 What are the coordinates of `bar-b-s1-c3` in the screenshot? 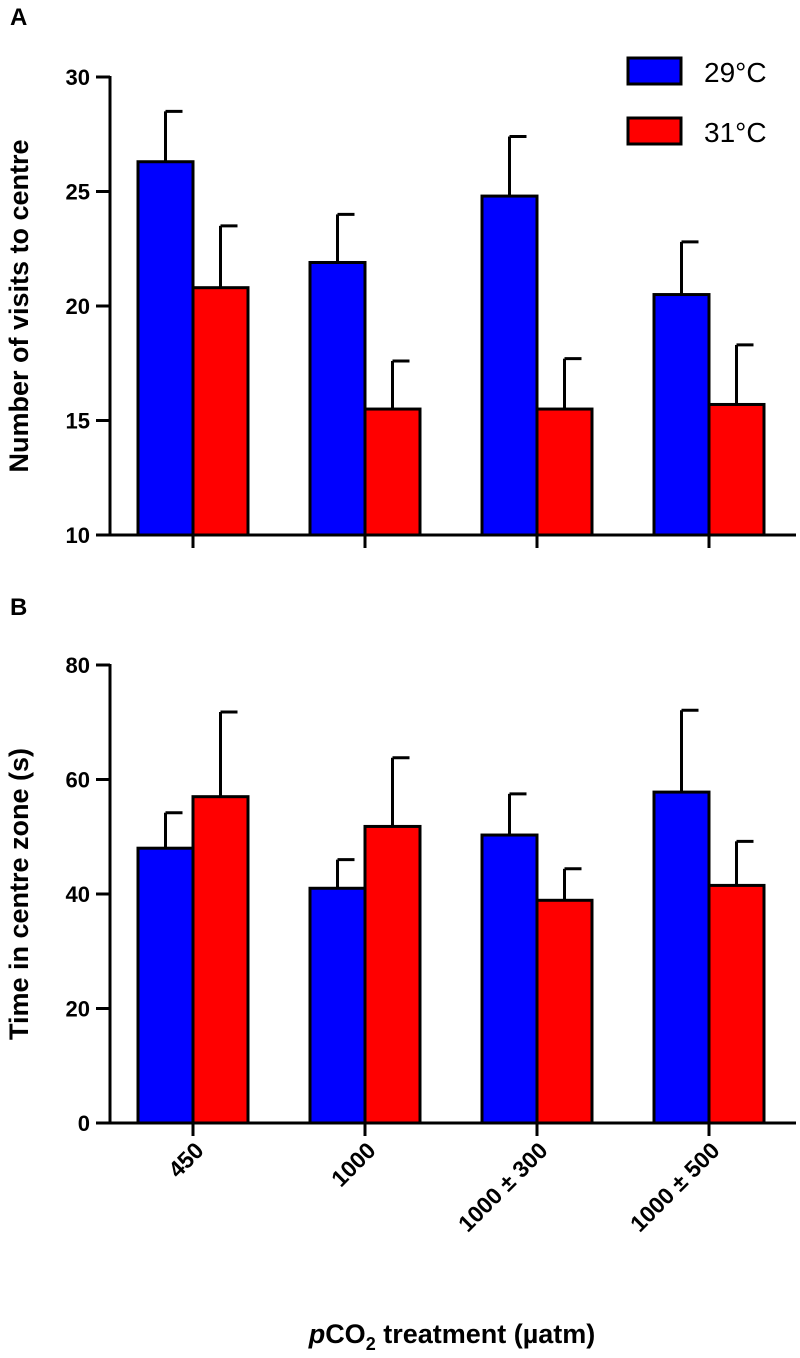 It's located at (509, 979).